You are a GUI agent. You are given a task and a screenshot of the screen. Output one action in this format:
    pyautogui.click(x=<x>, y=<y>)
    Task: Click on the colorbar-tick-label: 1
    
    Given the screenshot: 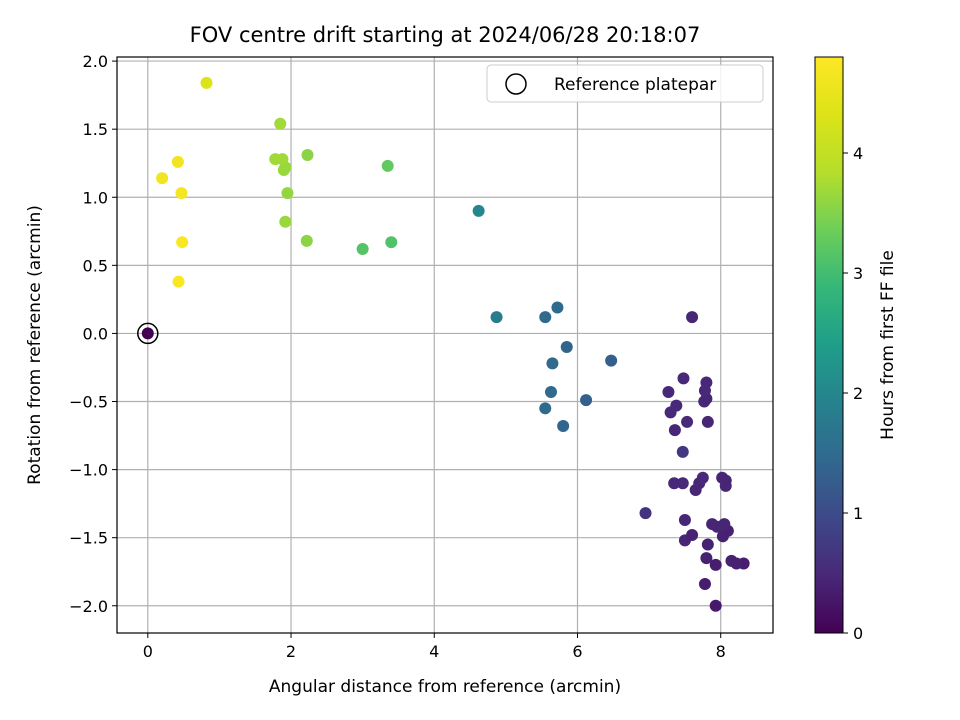 What is the action you would take?
    pyautogui.click(x=858, y=513)
    